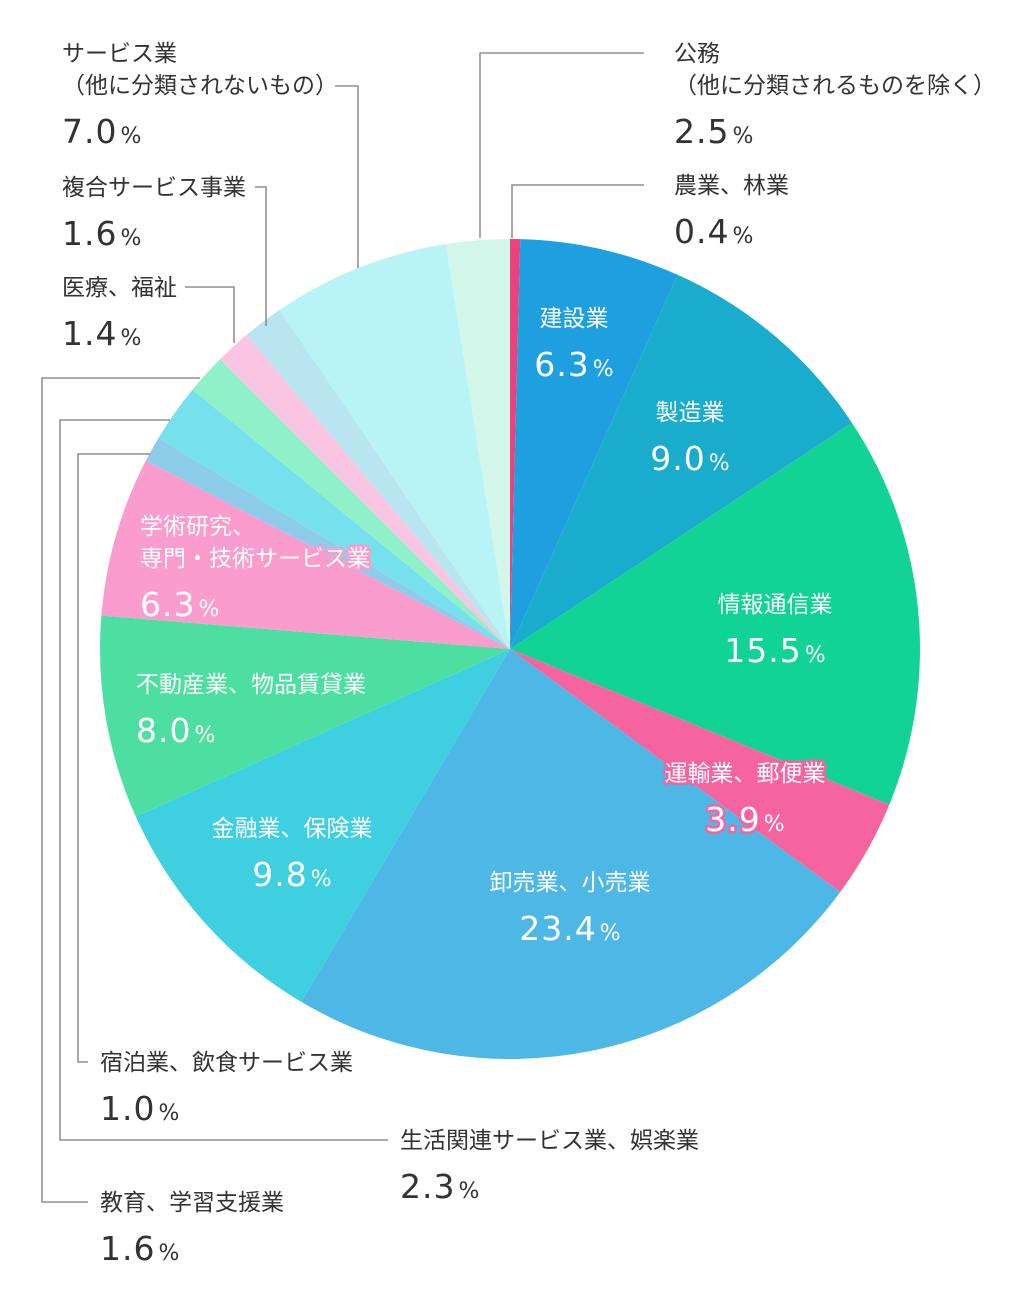 The height and width of the screenshot is (1300, 1020). I want to click on slice-label-name: 製造業, so click(690, 413).